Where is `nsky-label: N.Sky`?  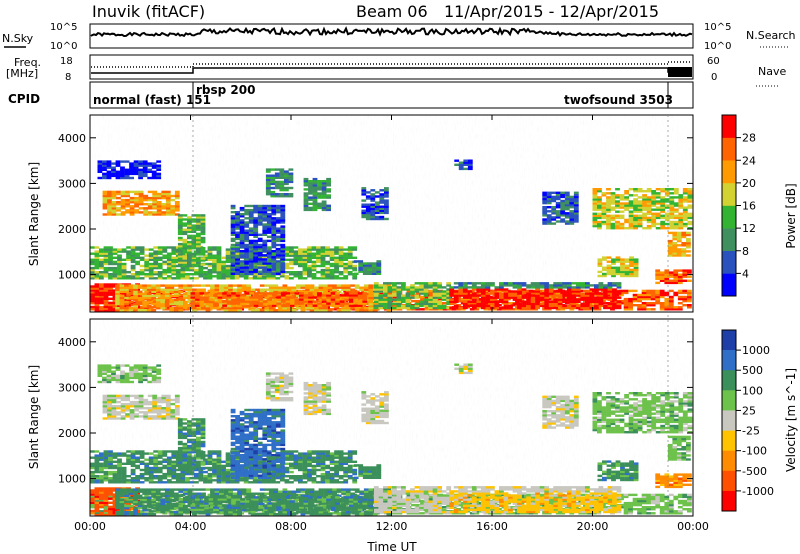
nsky-label: N.Sky is located at coordinates (18, 38).